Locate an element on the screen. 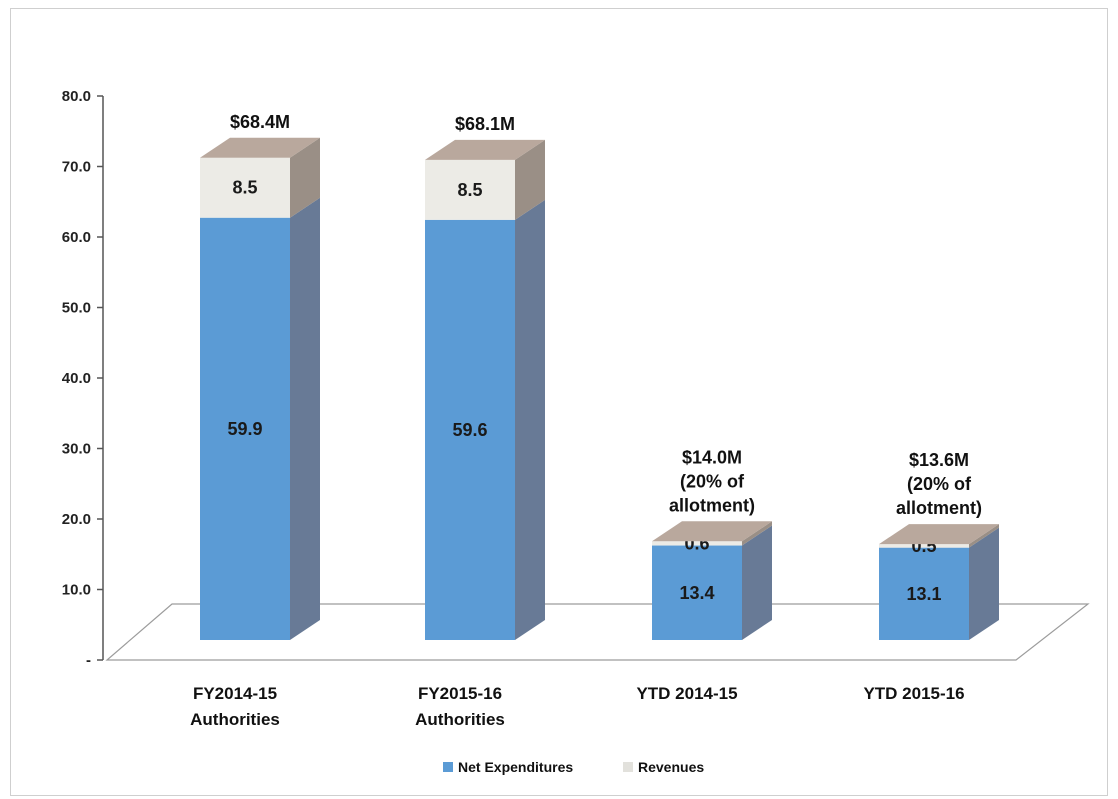 The width and height of the screenshot is (1118, 799). legend-label: Net Expenditures is located at coordinates (515, 767).